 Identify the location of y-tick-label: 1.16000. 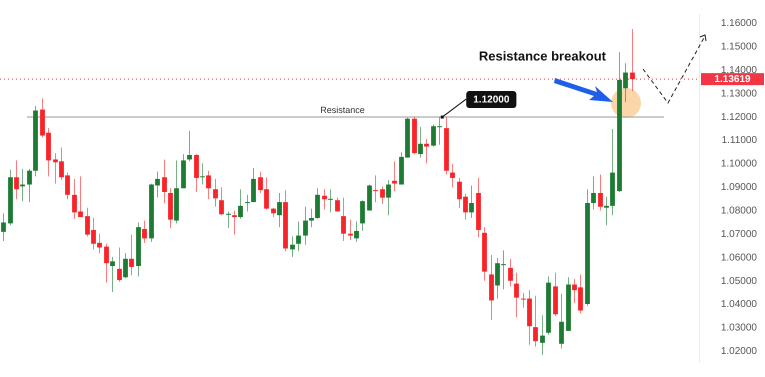
(739, 24).